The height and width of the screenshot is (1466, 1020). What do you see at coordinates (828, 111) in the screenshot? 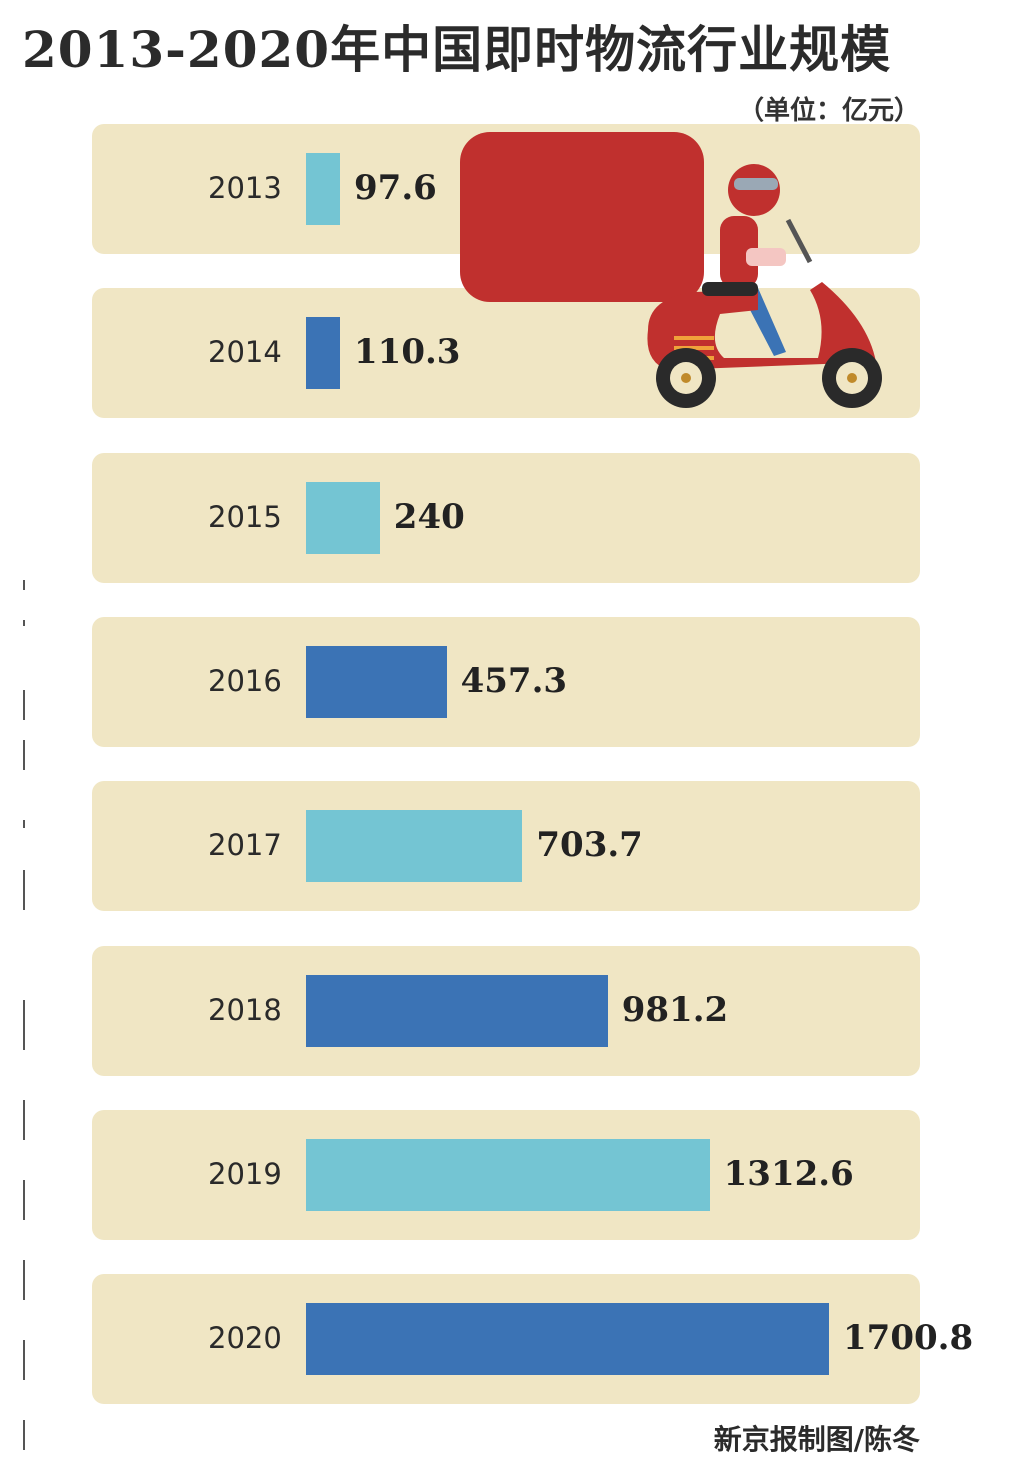
I see `unit-label: （单位：亿元）` at bounding box center [828, 111].